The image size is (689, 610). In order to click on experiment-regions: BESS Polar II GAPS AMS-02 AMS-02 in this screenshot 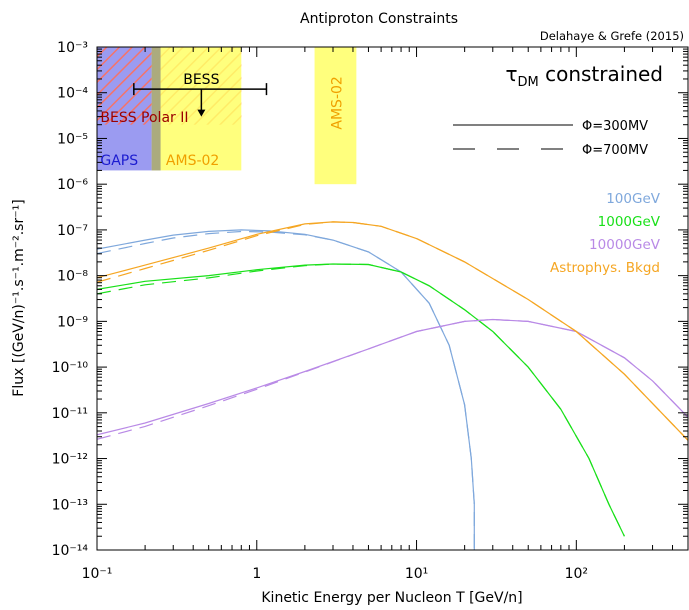, I will do `click(227, 116)`.